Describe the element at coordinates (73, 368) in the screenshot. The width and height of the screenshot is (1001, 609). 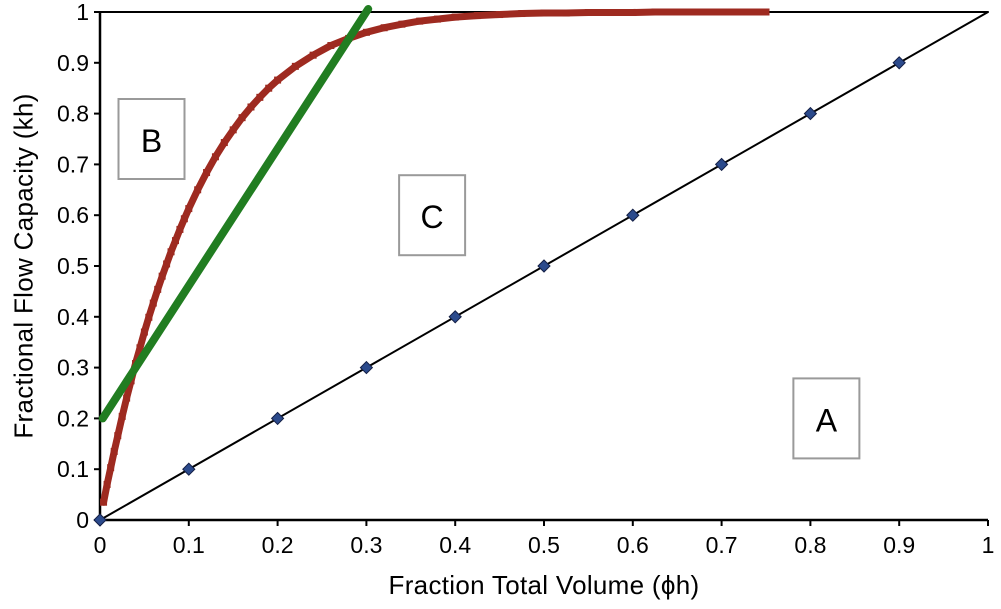
I see `y-tick-label: 0.3` at that location.